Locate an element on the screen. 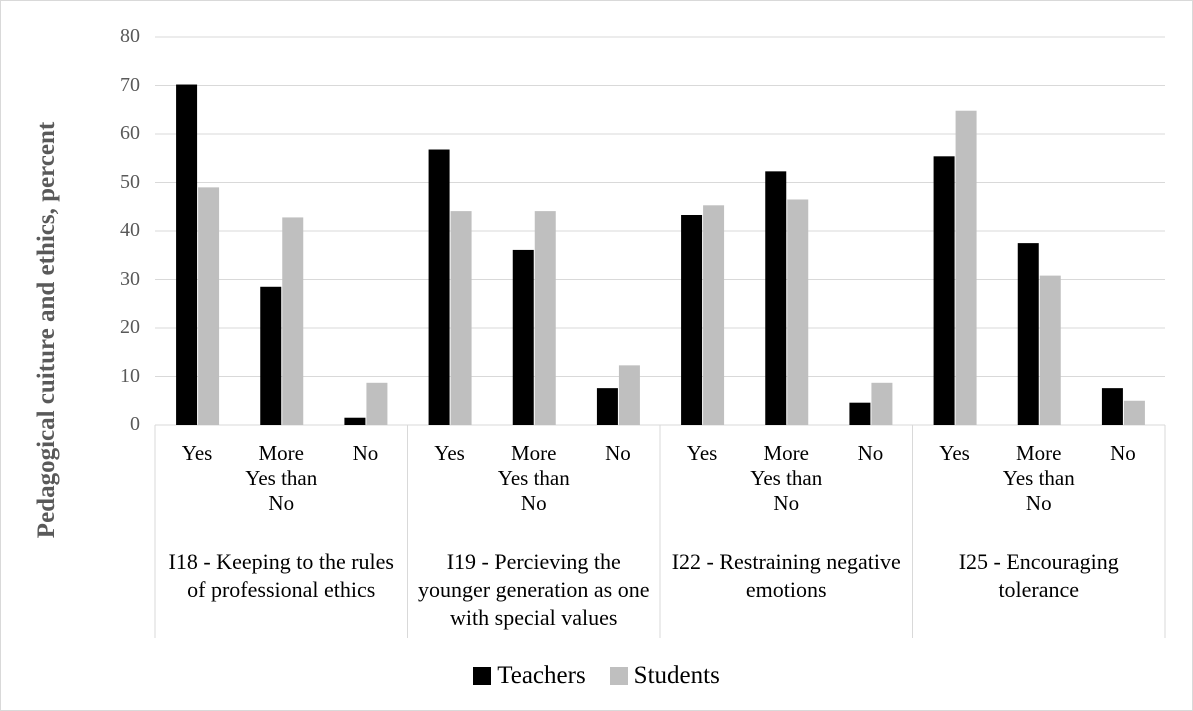  group-label: I22 - Restraining negative emotions is located at coordinates (786, 575).